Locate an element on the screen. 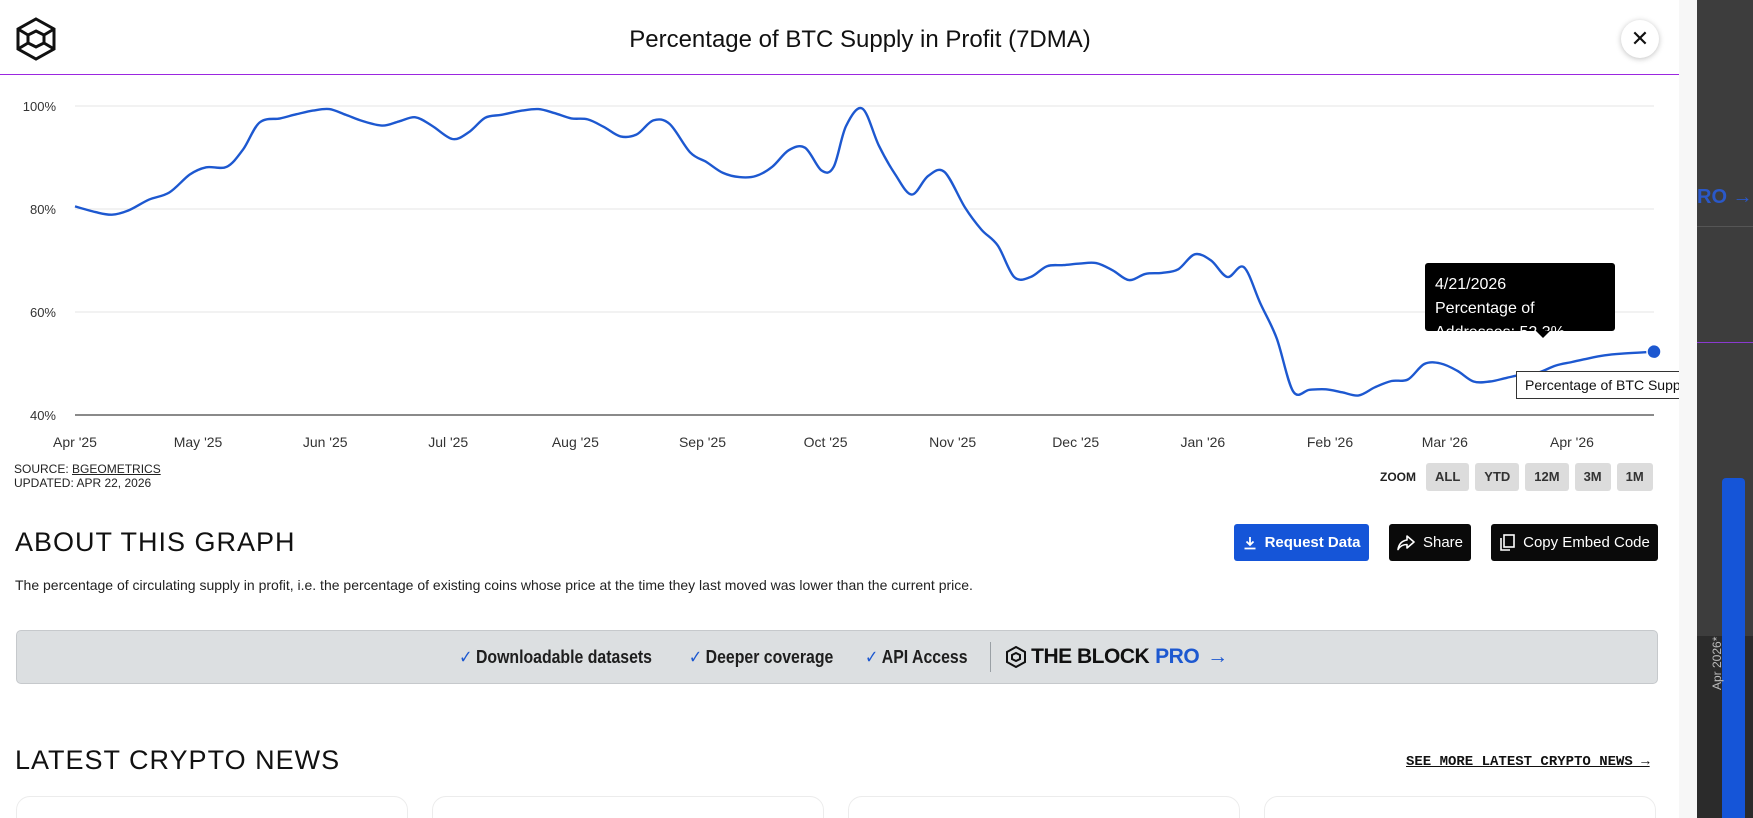 Image resolution: width=1753 pixels, height=818 pixels. backdrop-date-label: Apr 2026* is located at coordinates (1717, 663).